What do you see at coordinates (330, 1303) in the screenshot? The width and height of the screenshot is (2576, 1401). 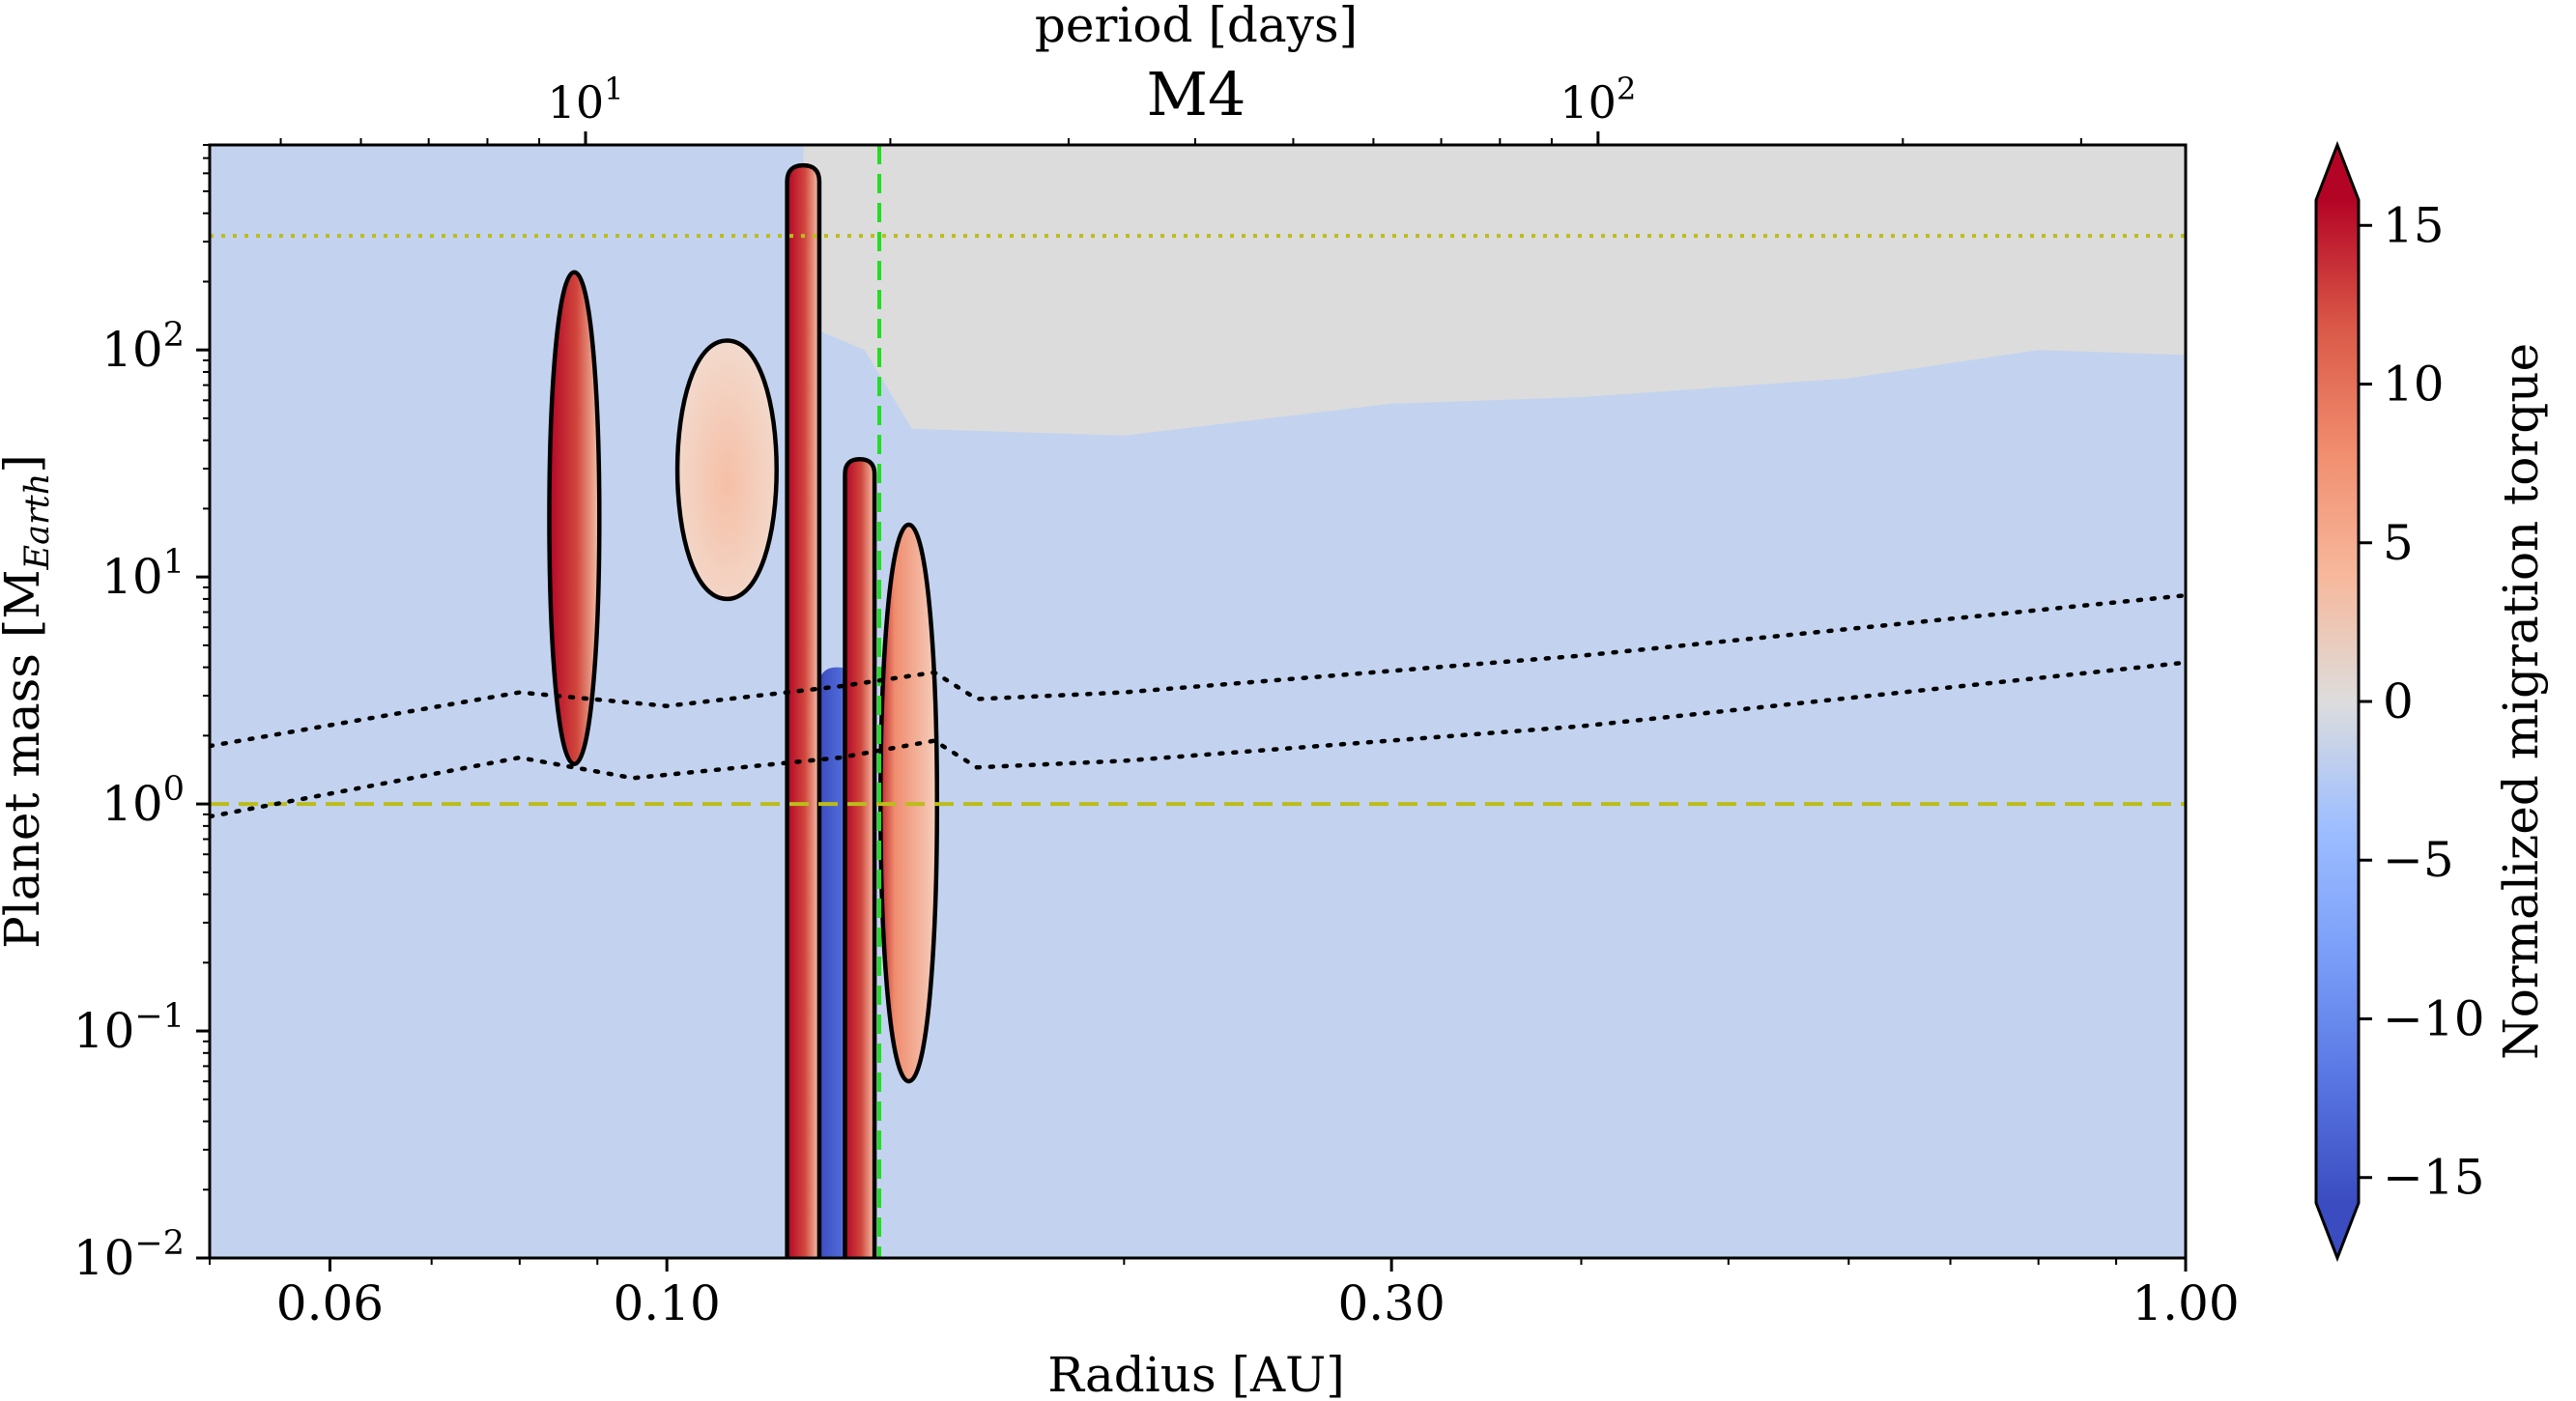 I see `x-tick-label: 0.06` at bounding box center [330, 1303].